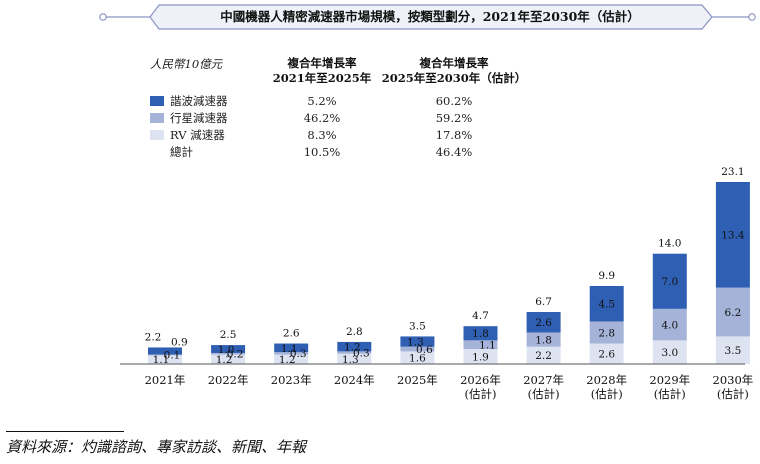  I want to click on x-tick-label: 2021年, so click(165, 380).